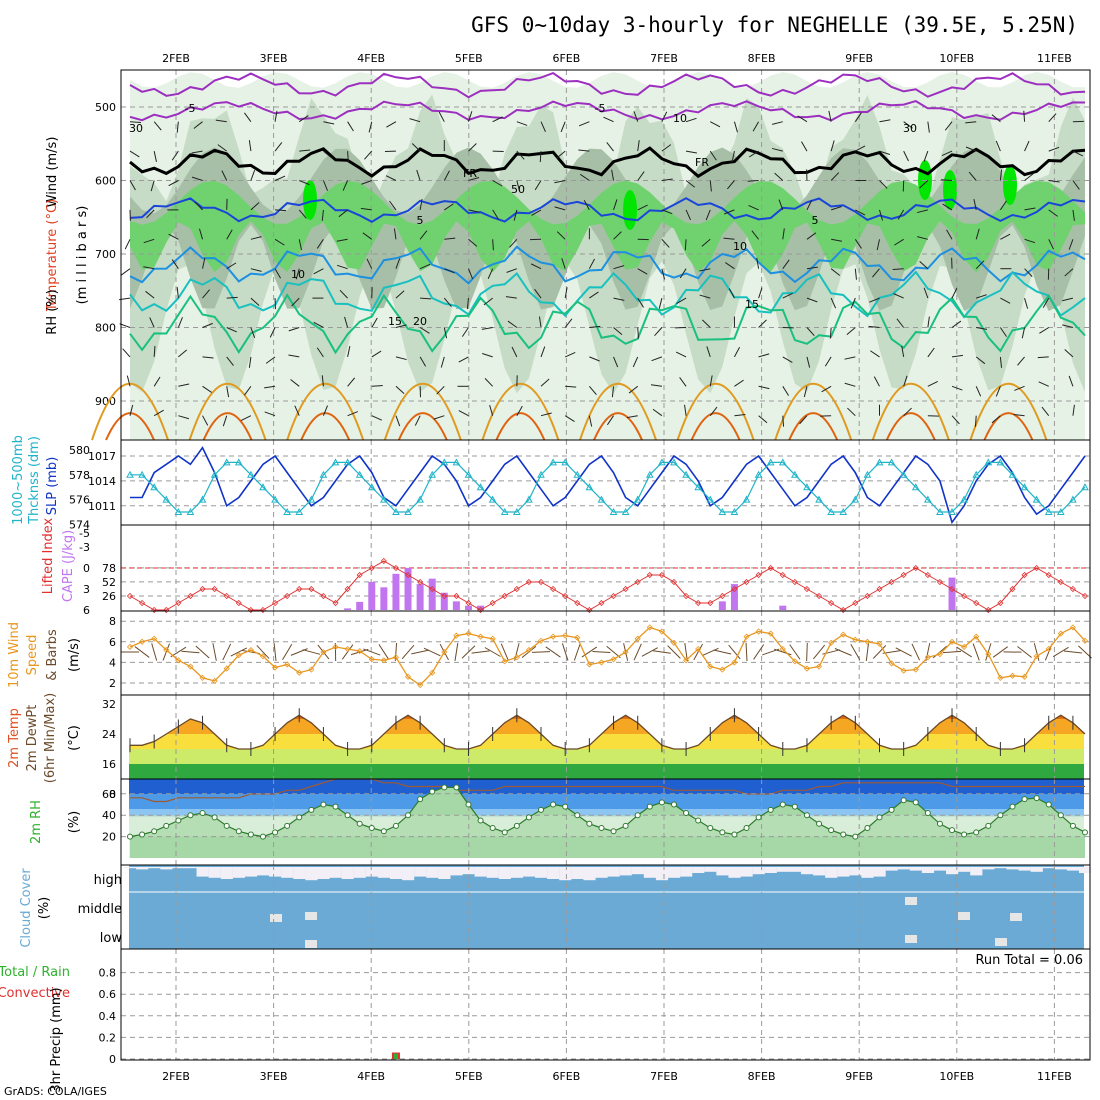  Describe the element at coordinates (112, 1059) in the screenshot. I see `precip-ytick: 0` at that location.